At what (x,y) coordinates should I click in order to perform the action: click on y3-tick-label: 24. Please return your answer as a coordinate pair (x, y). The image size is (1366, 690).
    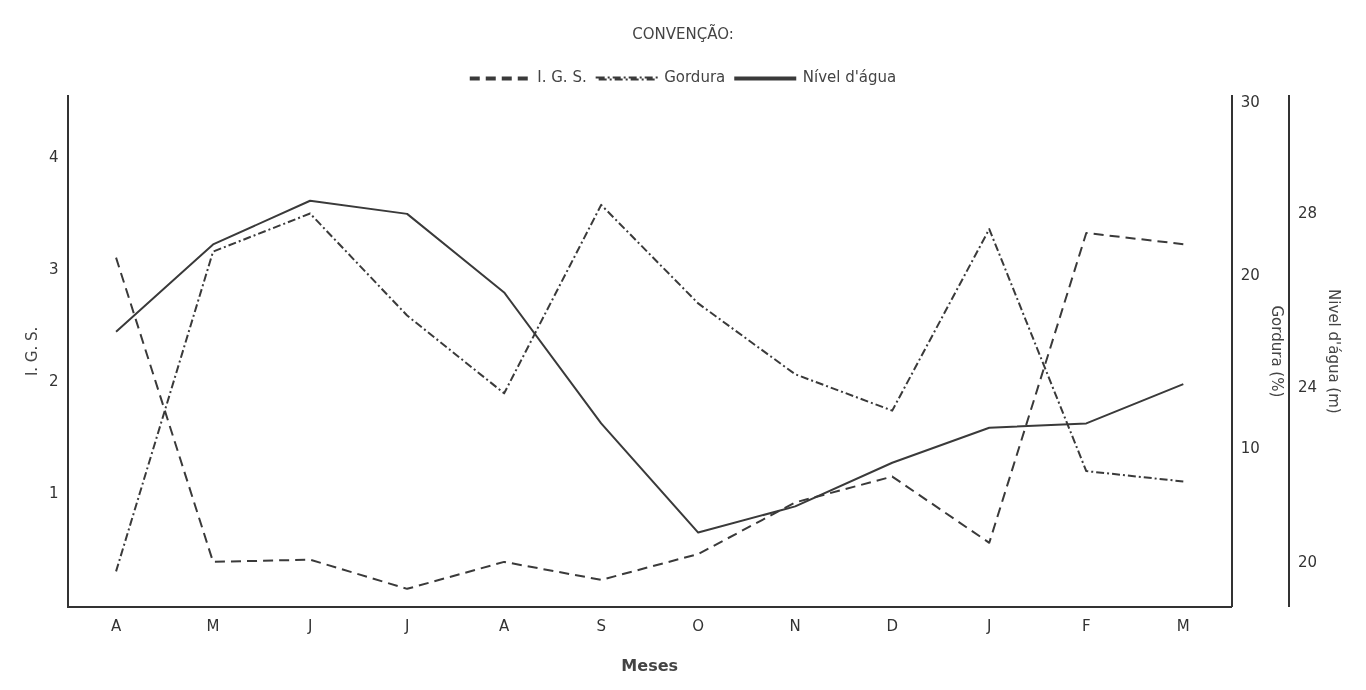
    Looking at the image, I should click on (1307, 387).